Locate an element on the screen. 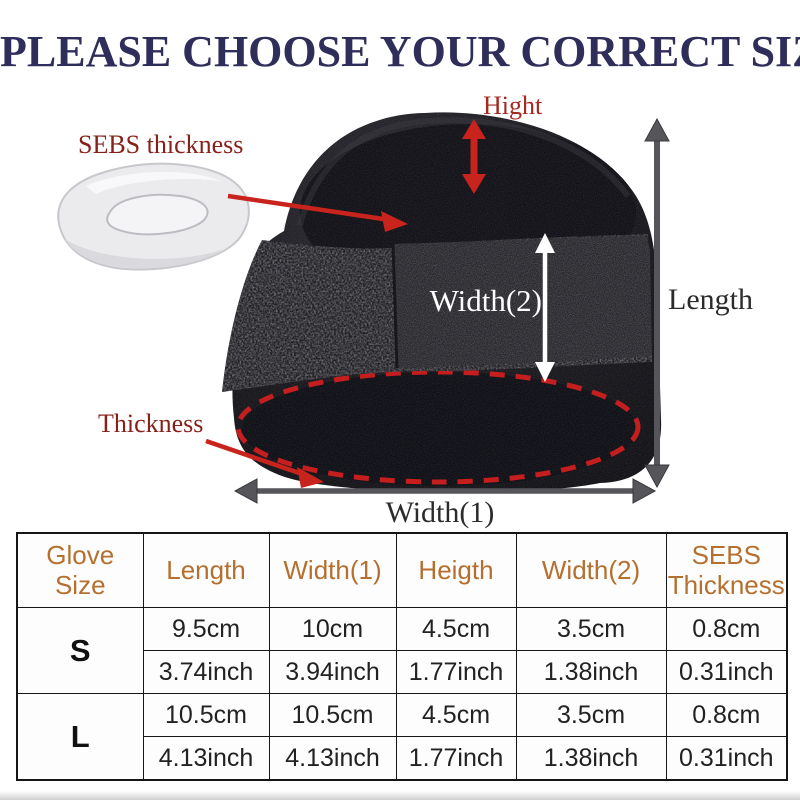  cell-l-width2-inch: 1.38inch is located at coordinates (591, 758).